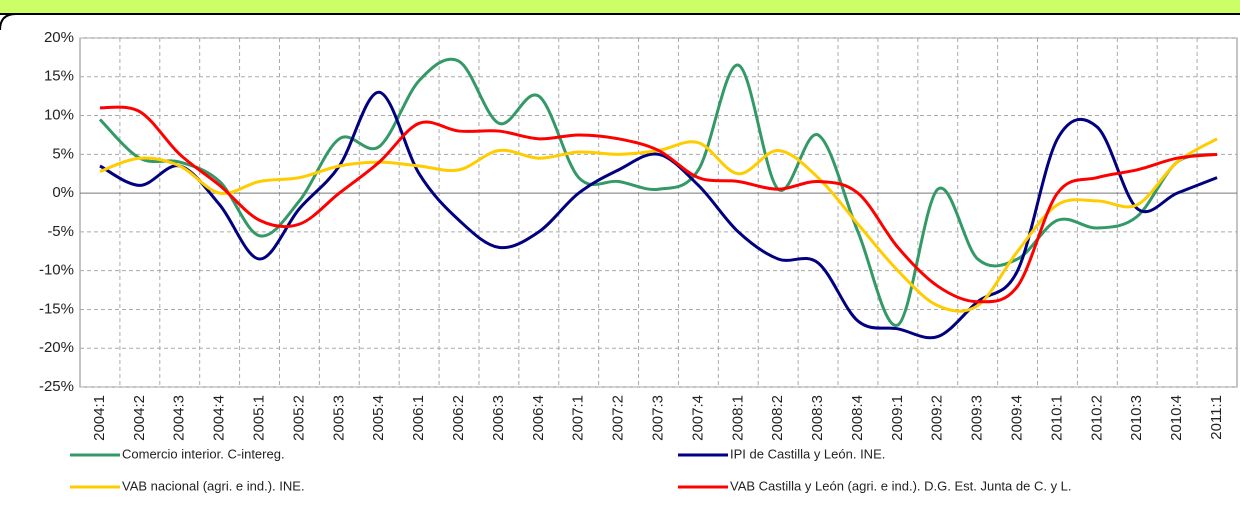  What do you see at coordinates (817, 418) in the screenshot?
I see `x-tick-label: 2008:3` at bounding box center [817, 418].